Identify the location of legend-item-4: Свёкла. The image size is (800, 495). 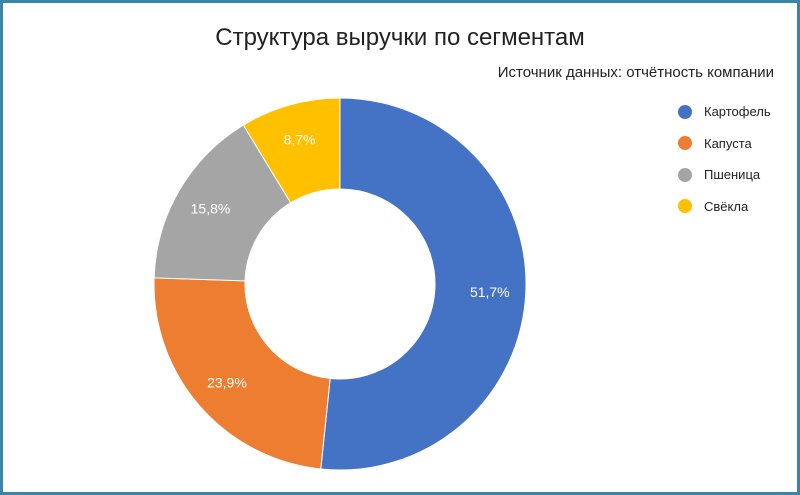
(724, 207).